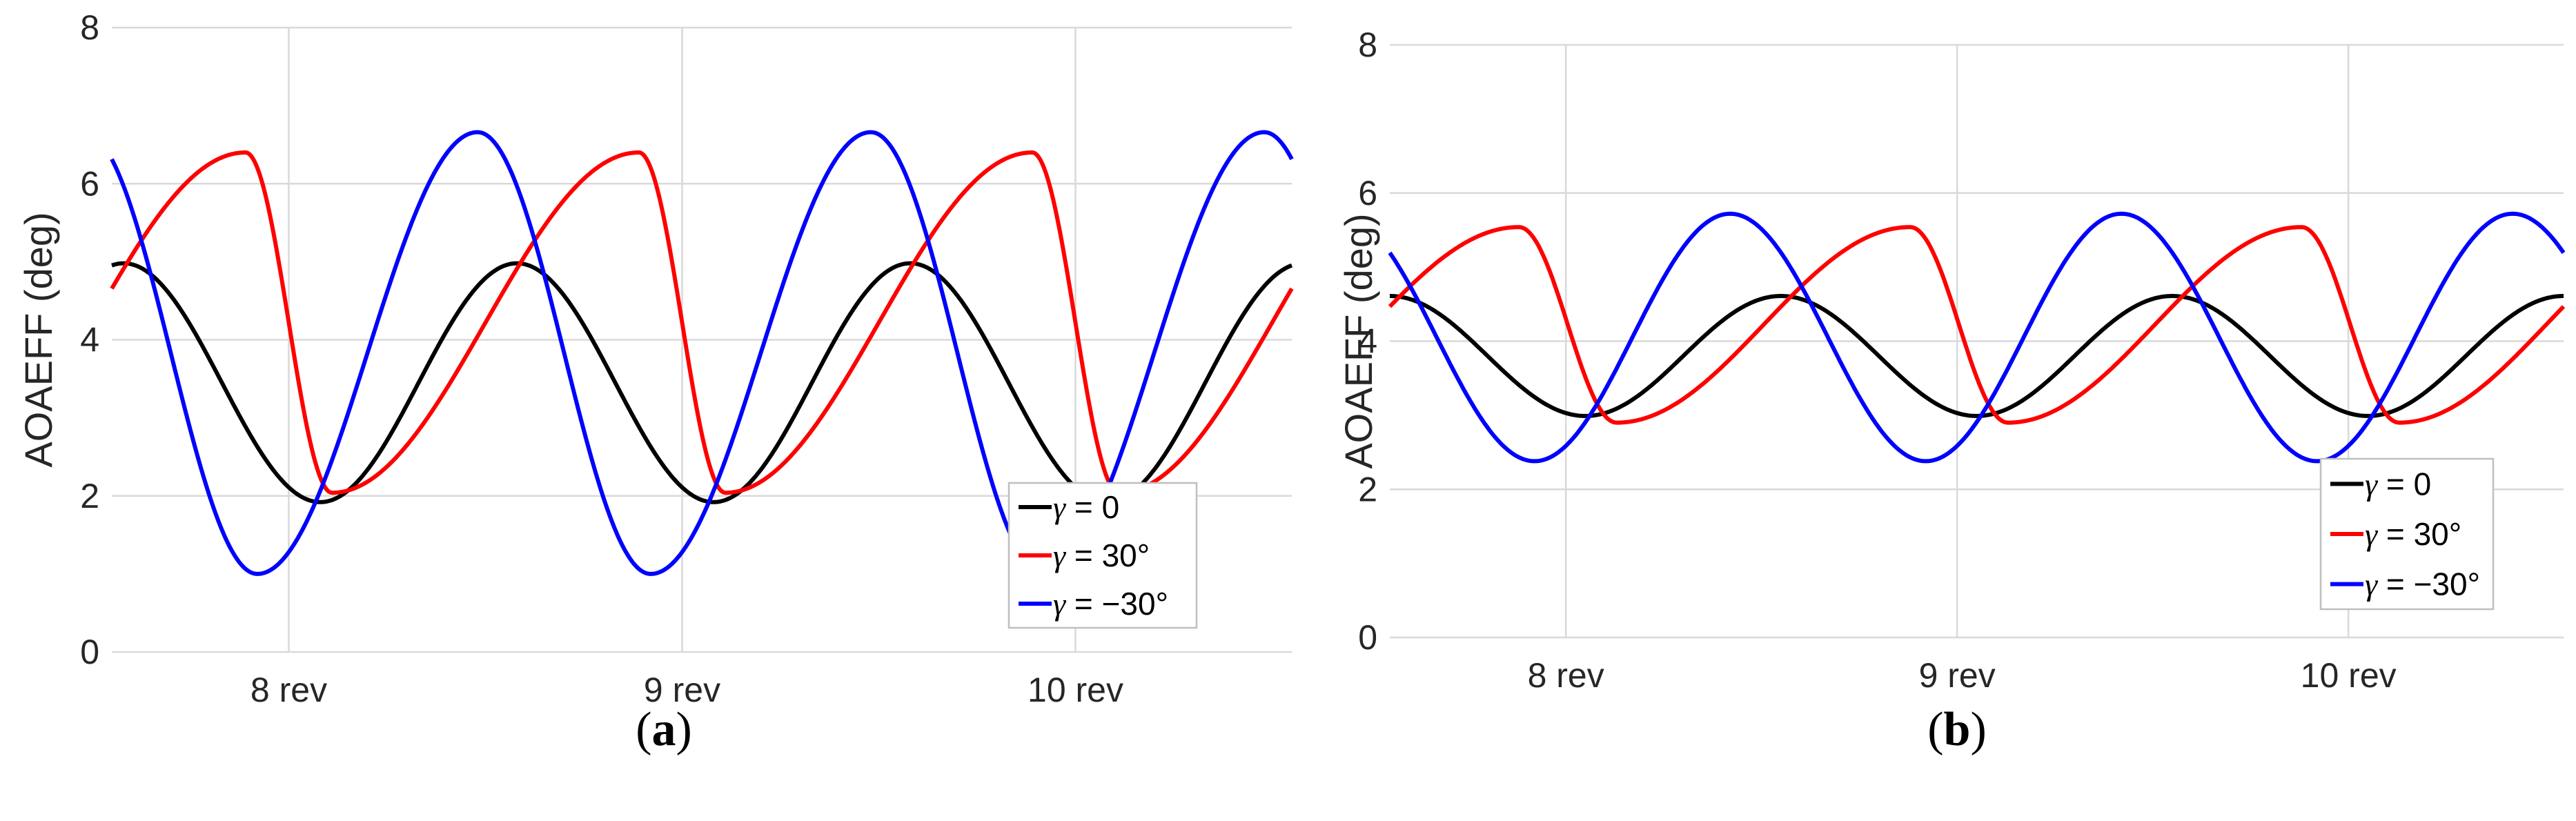 The height and width of the screenshot is (821, 2576). Describe the element at coordinates (664, 729) in the screenshot. I see `panel-caption-a: (a)` at that location.